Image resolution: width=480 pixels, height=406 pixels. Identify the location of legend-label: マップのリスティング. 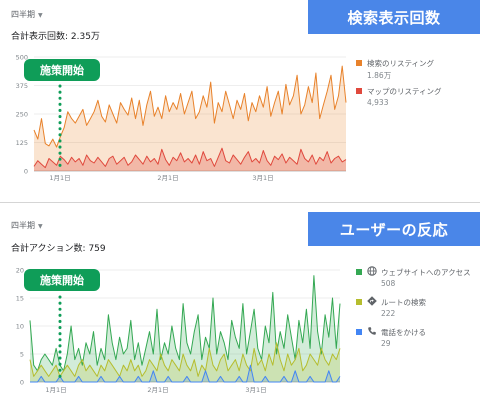
(404, 91).